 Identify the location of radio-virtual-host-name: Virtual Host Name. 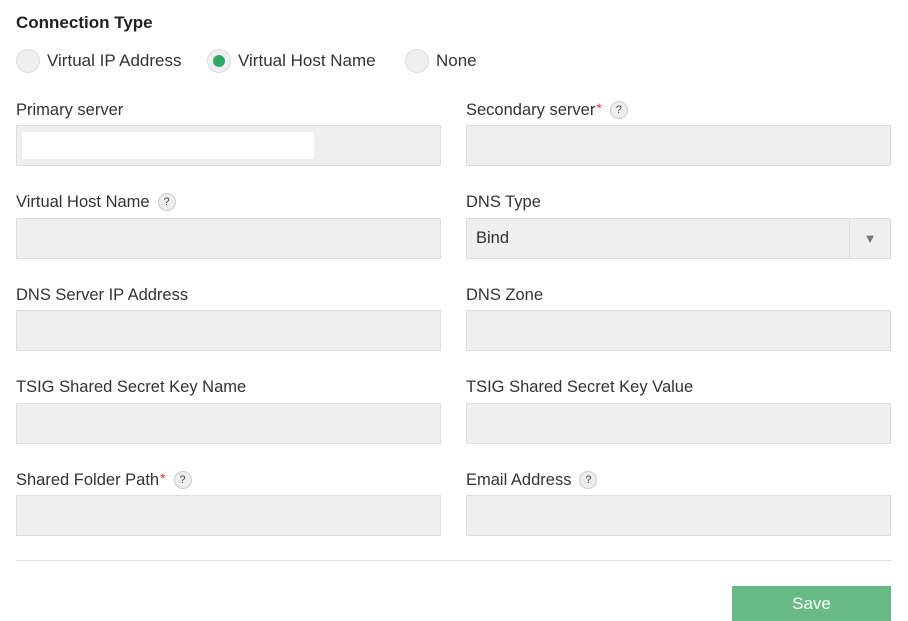
(291, 61).